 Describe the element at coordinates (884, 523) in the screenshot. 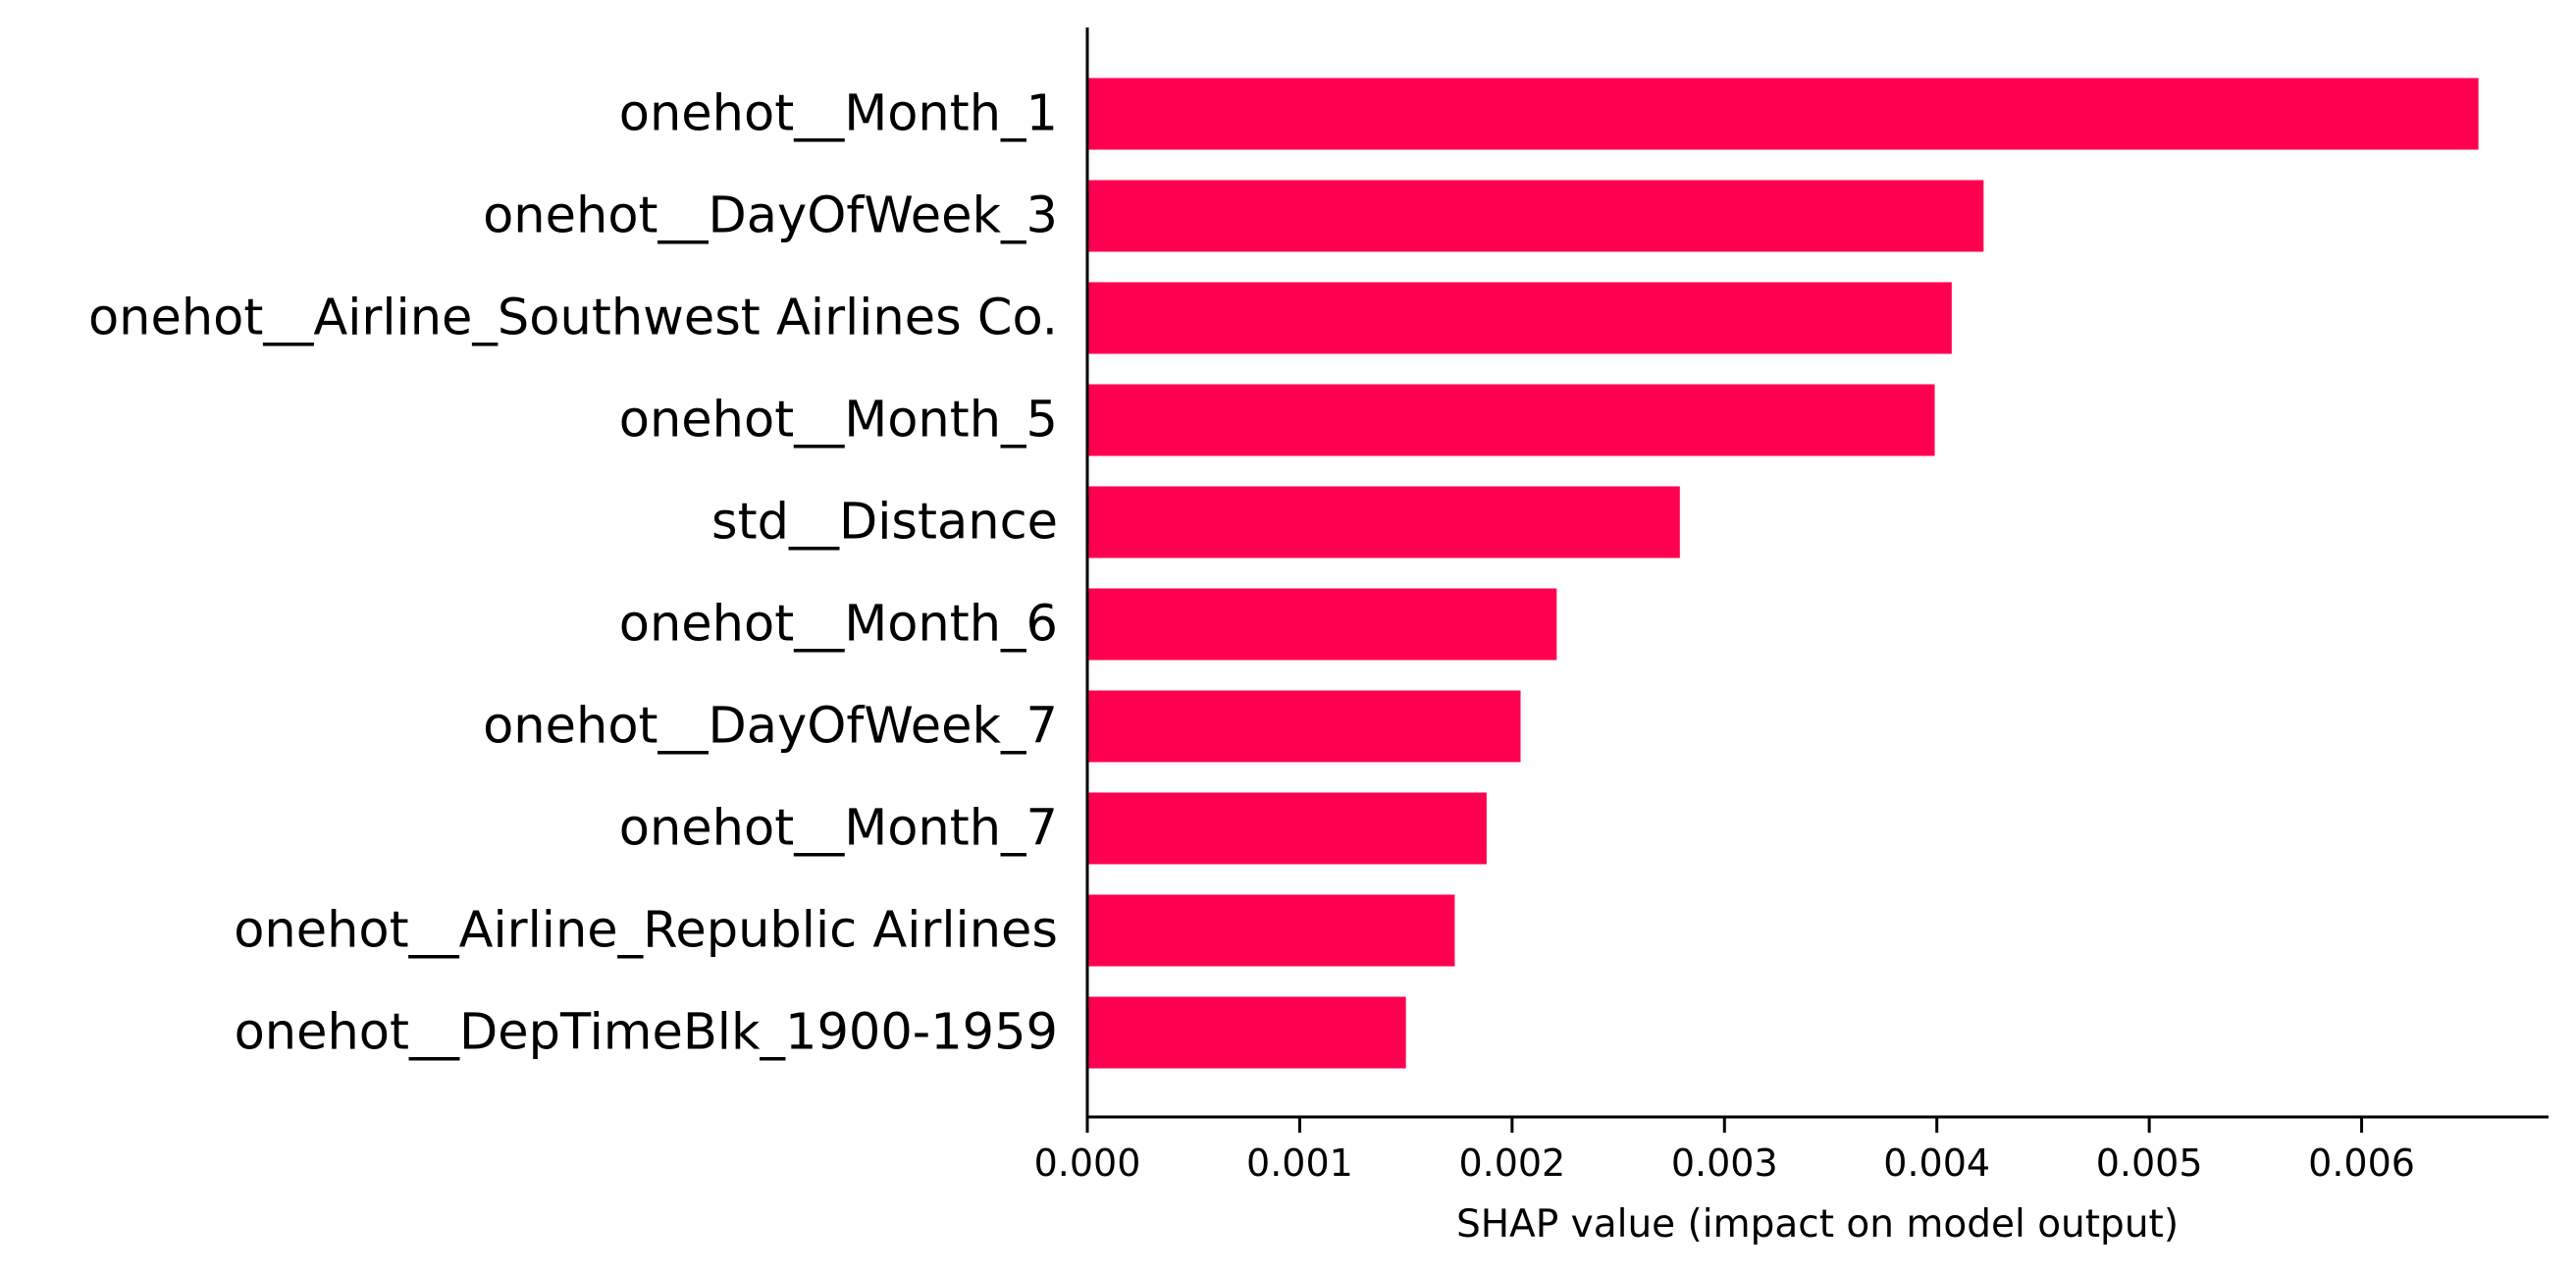

I see `feature-label-5: std__Distance` at that location.